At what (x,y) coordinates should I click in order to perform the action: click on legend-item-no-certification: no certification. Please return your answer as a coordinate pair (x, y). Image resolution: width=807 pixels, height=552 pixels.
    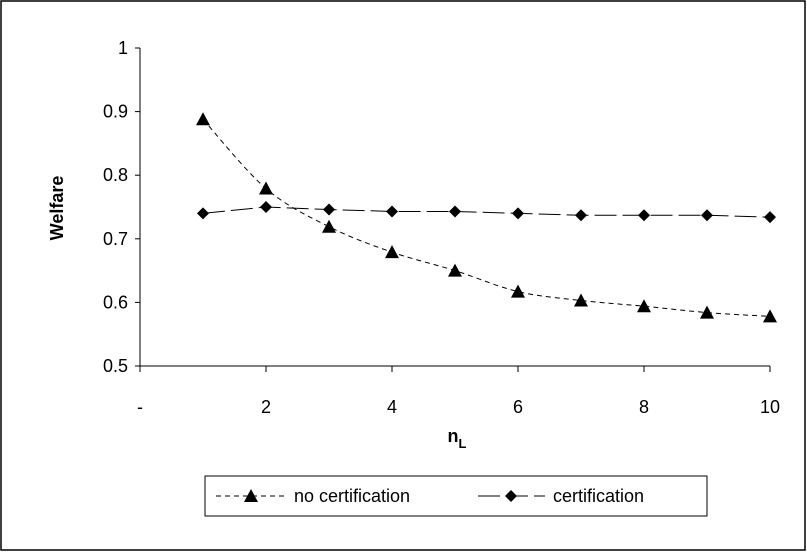
    Looking at the image, I should click on (313, 496).